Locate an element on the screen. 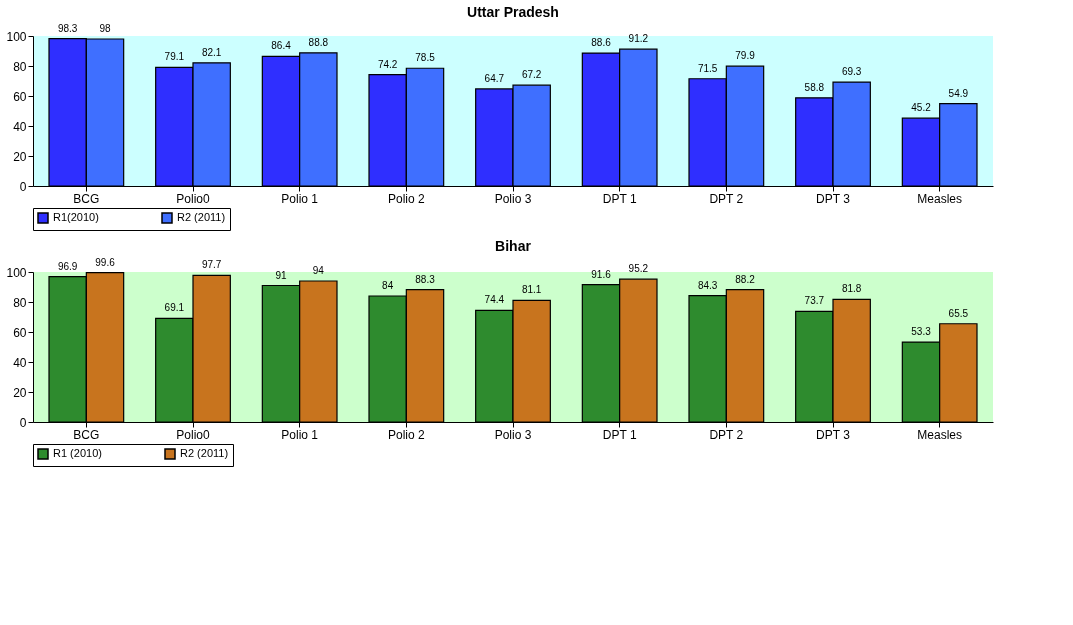  data-label: 88.2 is located at coordinates (745, 279).